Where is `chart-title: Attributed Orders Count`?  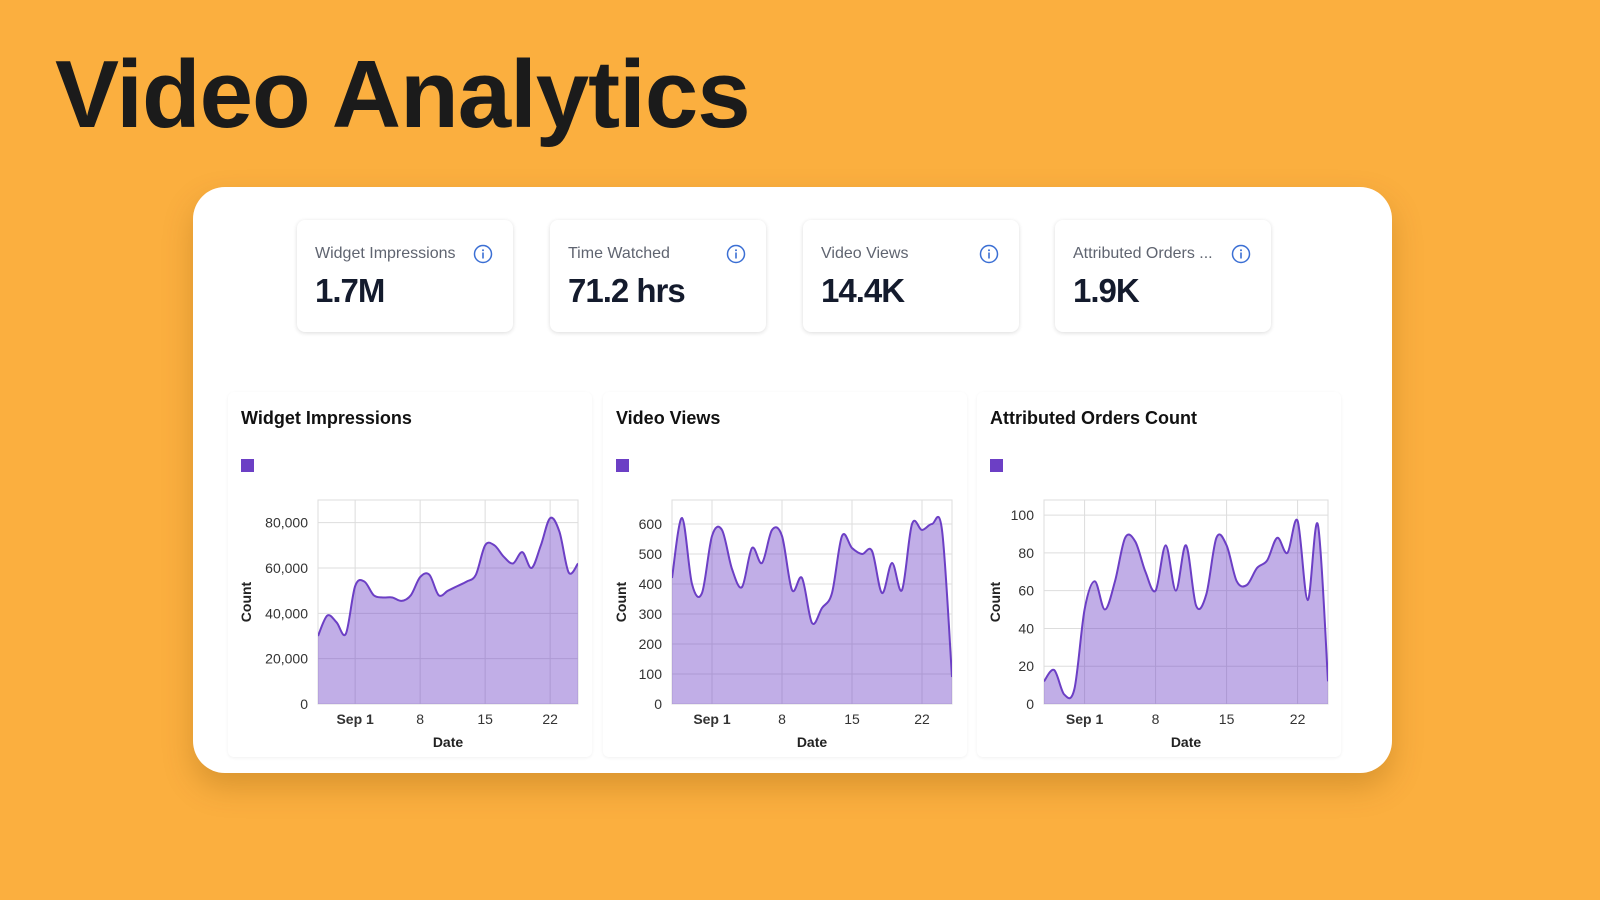
chart-title: Attributed Orders Count is located at coordinates (1093, 418).